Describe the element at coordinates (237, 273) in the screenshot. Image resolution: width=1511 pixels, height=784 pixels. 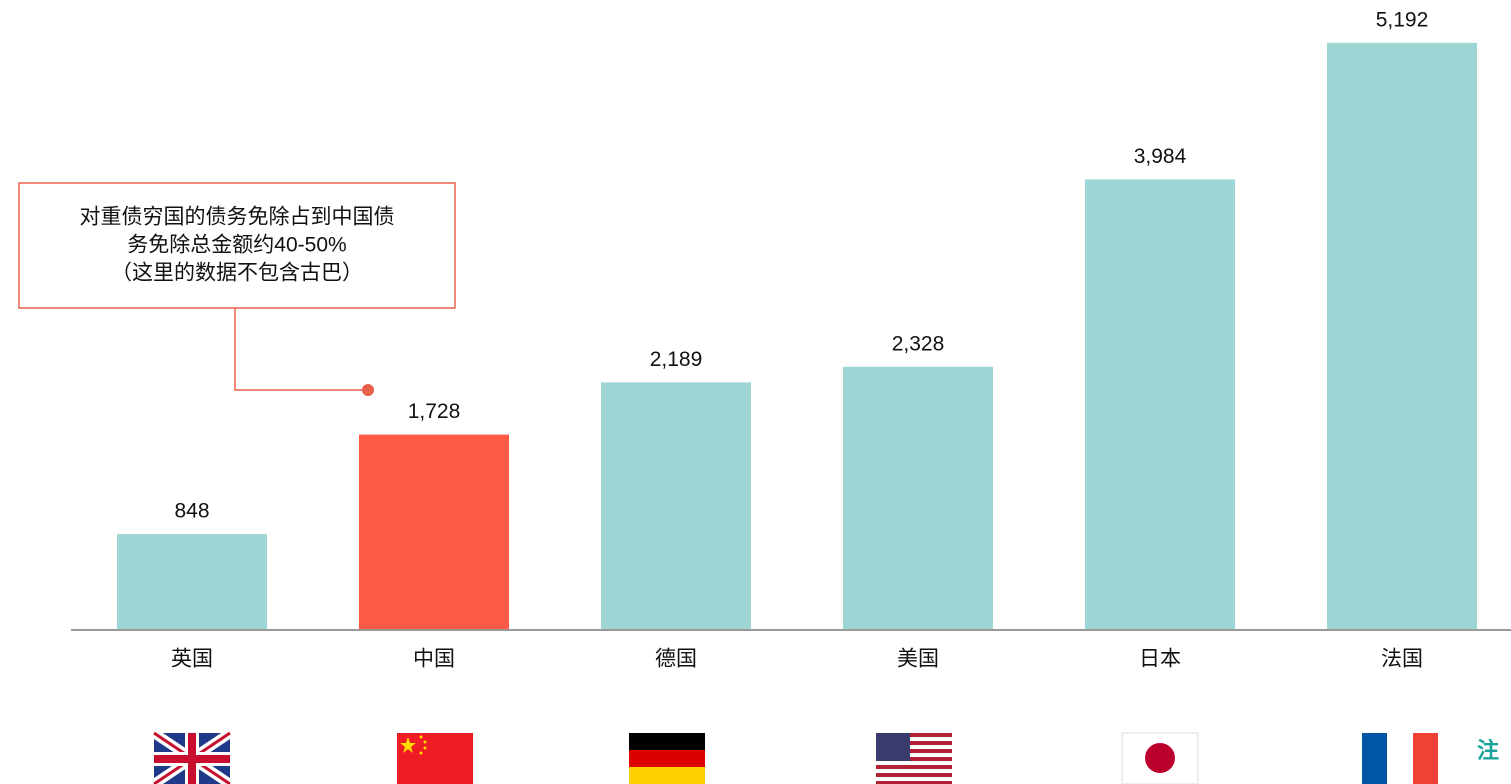
I see `annotation-text: （这里的数据不包含古巴）` at that location.